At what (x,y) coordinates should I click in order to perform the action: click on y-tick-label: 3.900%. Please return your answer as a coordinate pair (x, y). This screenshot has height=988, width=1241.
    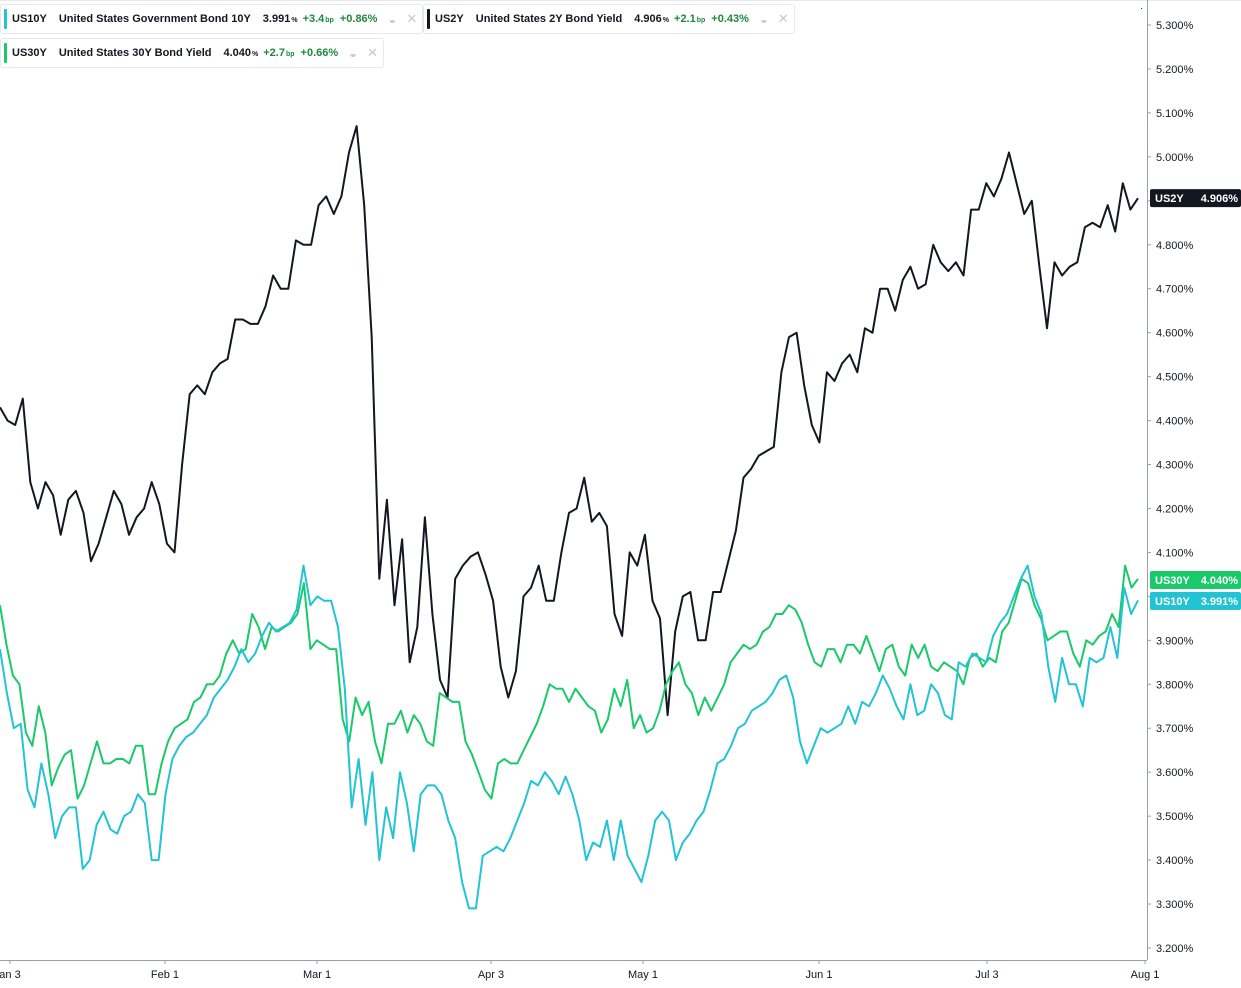
    Looking at the image, I should click on (1175, 641).